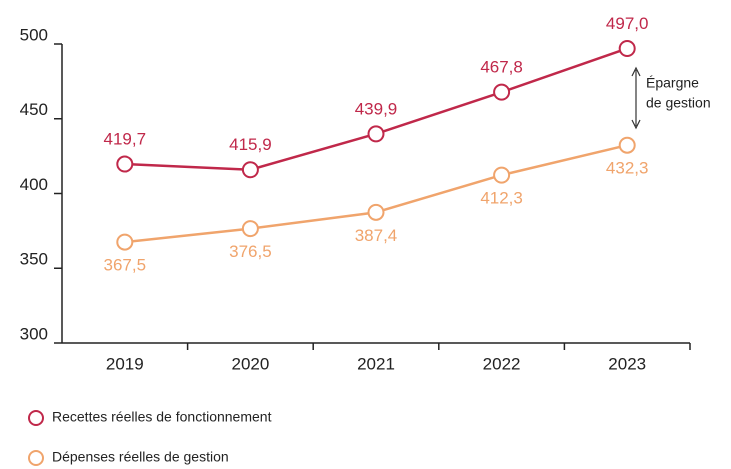 The height and width of the screenshot is (469, 731). What do you see at coordinates (376, 108) in the screenshot?
I see `data-label: 439,9` at bounding box center [376, 108].